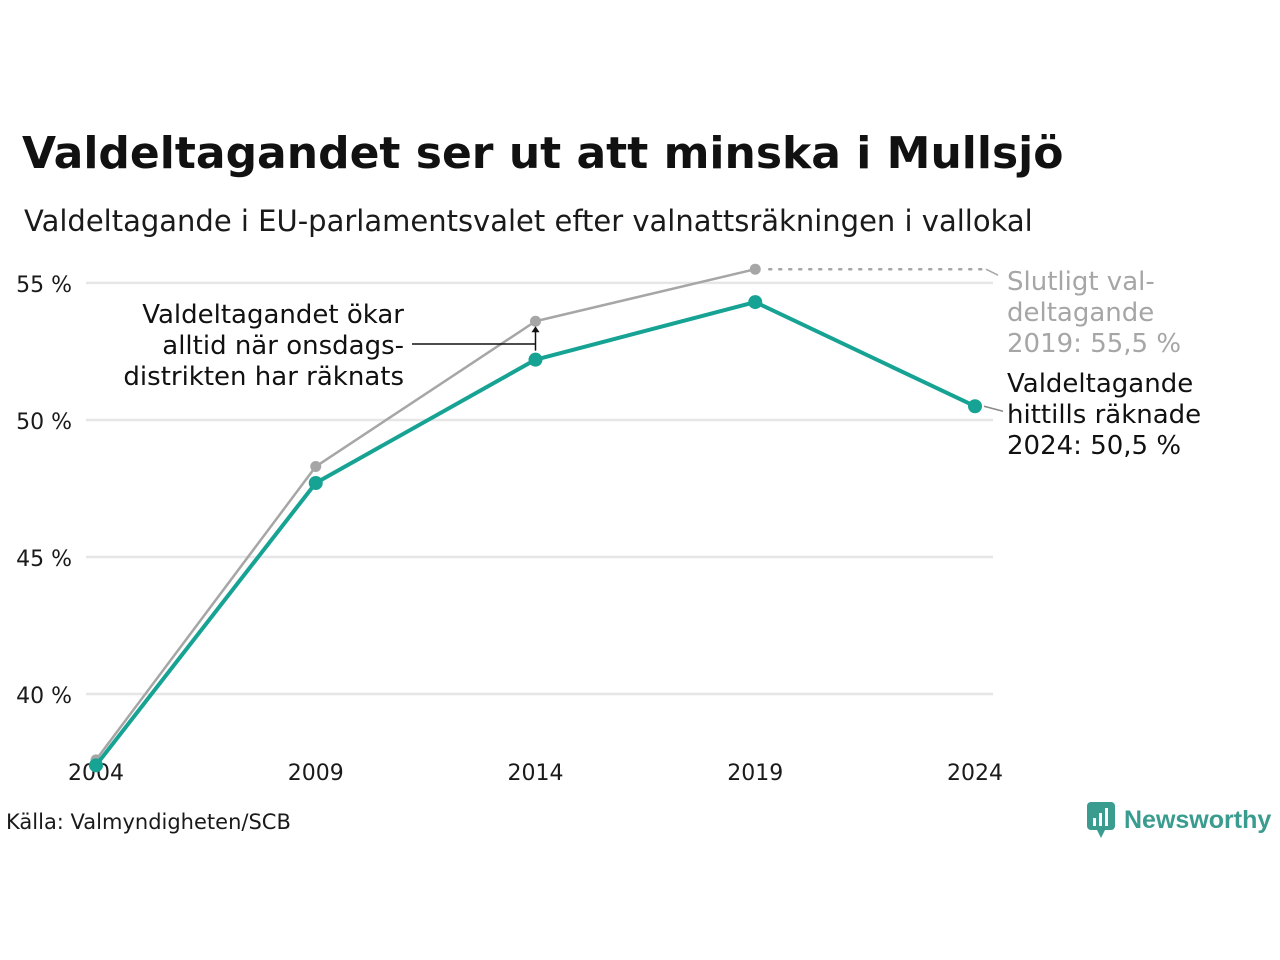 This screenshot has height=960, width=1280. Describe the element at coordinates (44, 285) in the screenshot. I see `y-tick-label: 55 %` at that location.